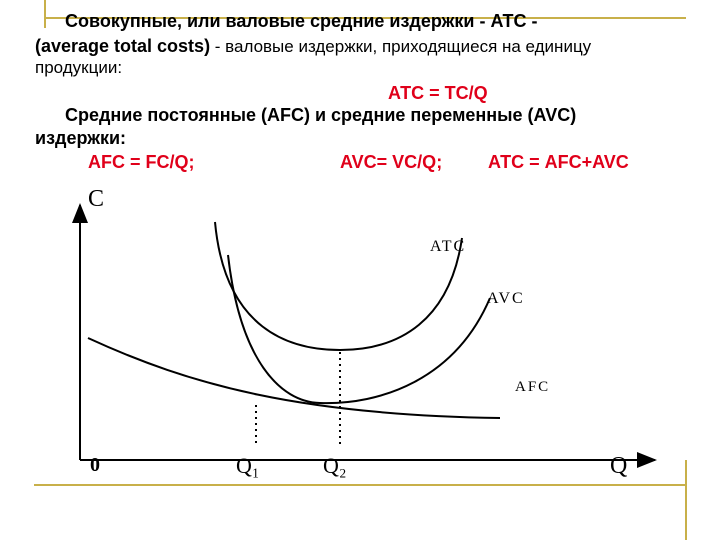  I want to click on afc-curve, so click(294, 378).